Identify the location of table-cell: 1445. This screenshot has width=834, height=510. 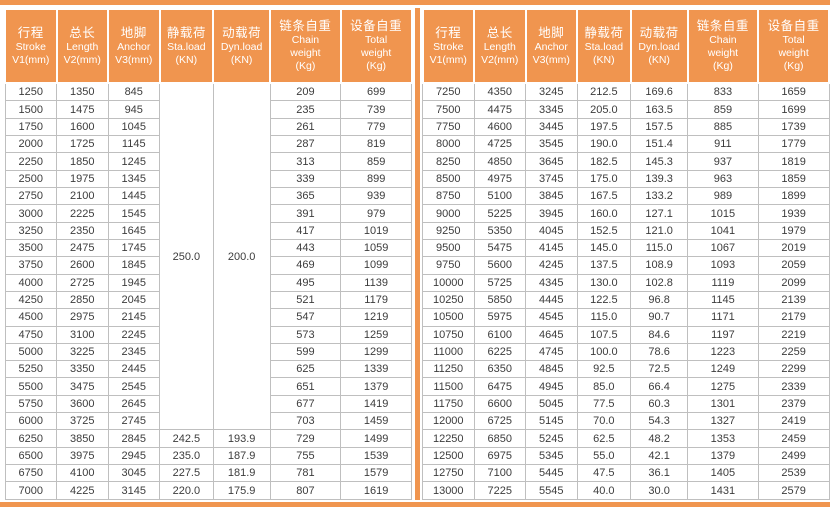
(133, 196).